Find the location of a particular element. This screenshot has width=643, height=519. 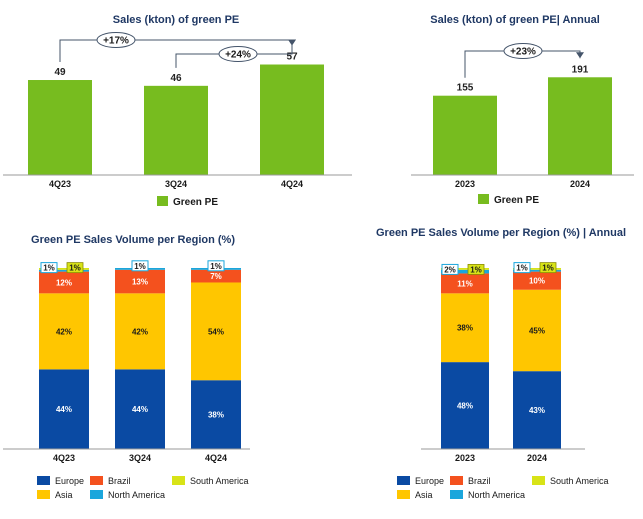

data-label-asia-2024: 45% is located at coordinates (537, 330).